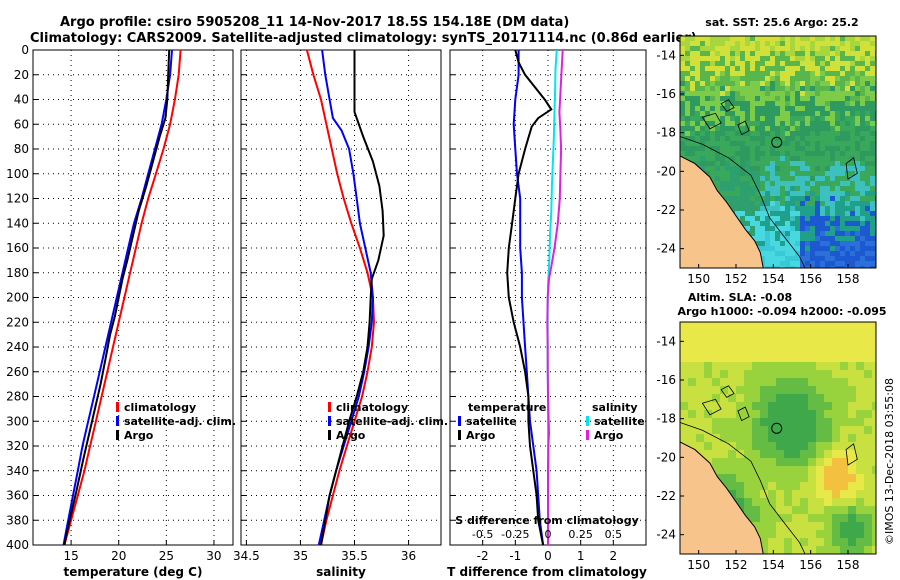 The width and height of the screenshot is (900, 580). Describe the element at coordinates (17, 520) in the screenshot. I see `y-tick-label: 380` at that location.